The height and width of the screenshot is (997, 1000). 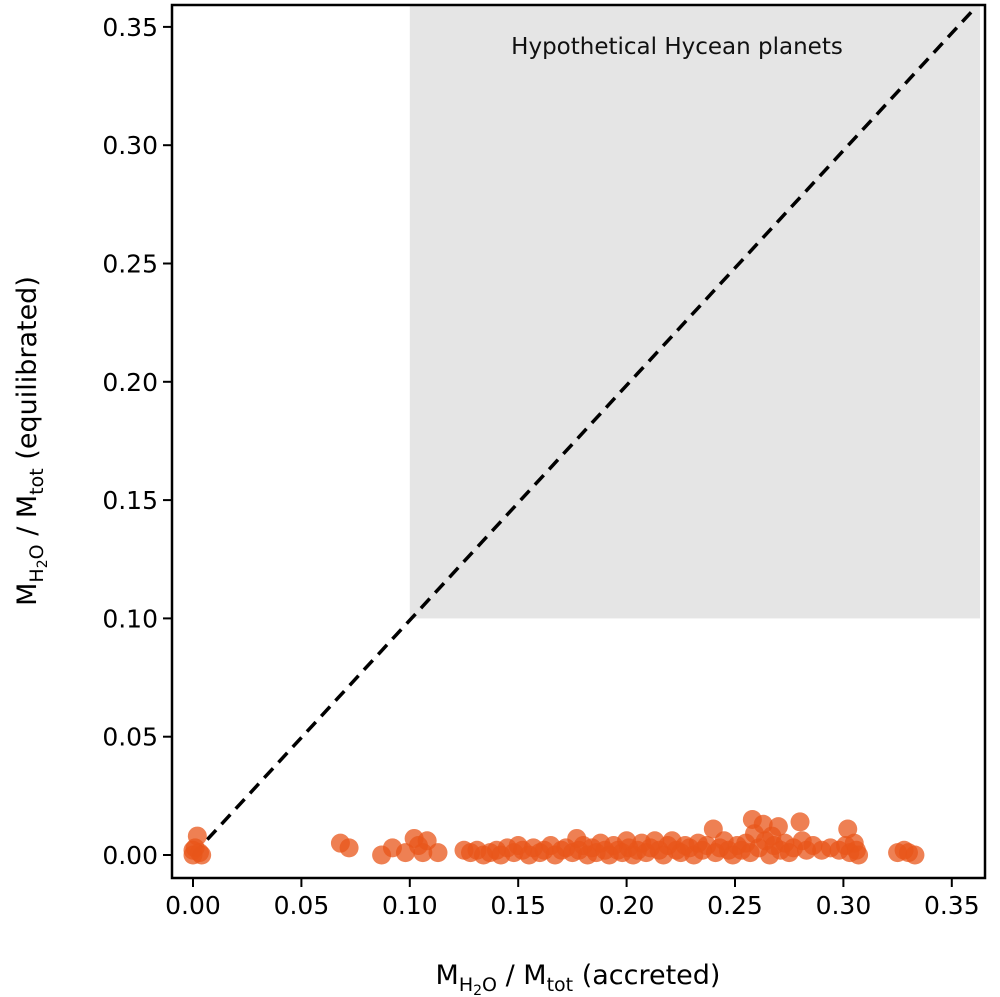 I want to click on y-tick-label: 0.00, so click(x=130, y=855).